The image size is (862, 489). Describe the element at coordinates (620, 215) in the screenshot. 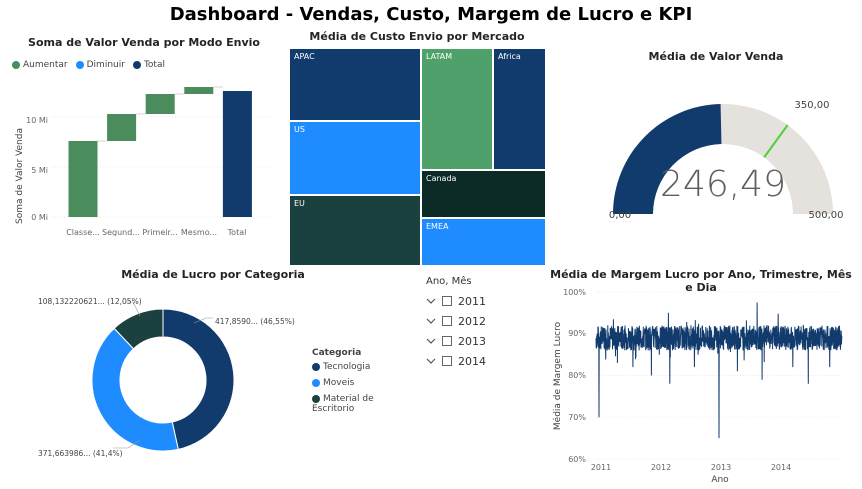

I see `gauge-min-label: 0,00` at that location.